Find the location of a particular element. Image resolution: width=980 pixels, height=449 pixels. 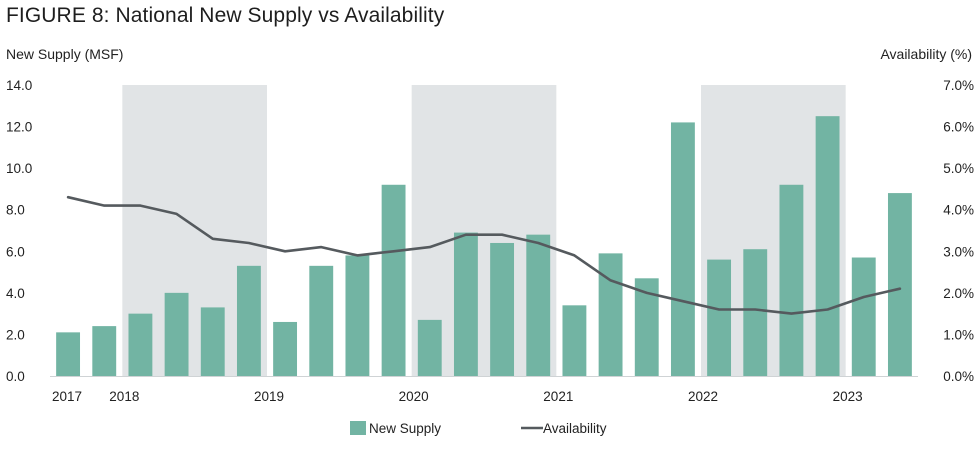

y-right-tick-label: 7.0% is located at coordinates (958, 85).